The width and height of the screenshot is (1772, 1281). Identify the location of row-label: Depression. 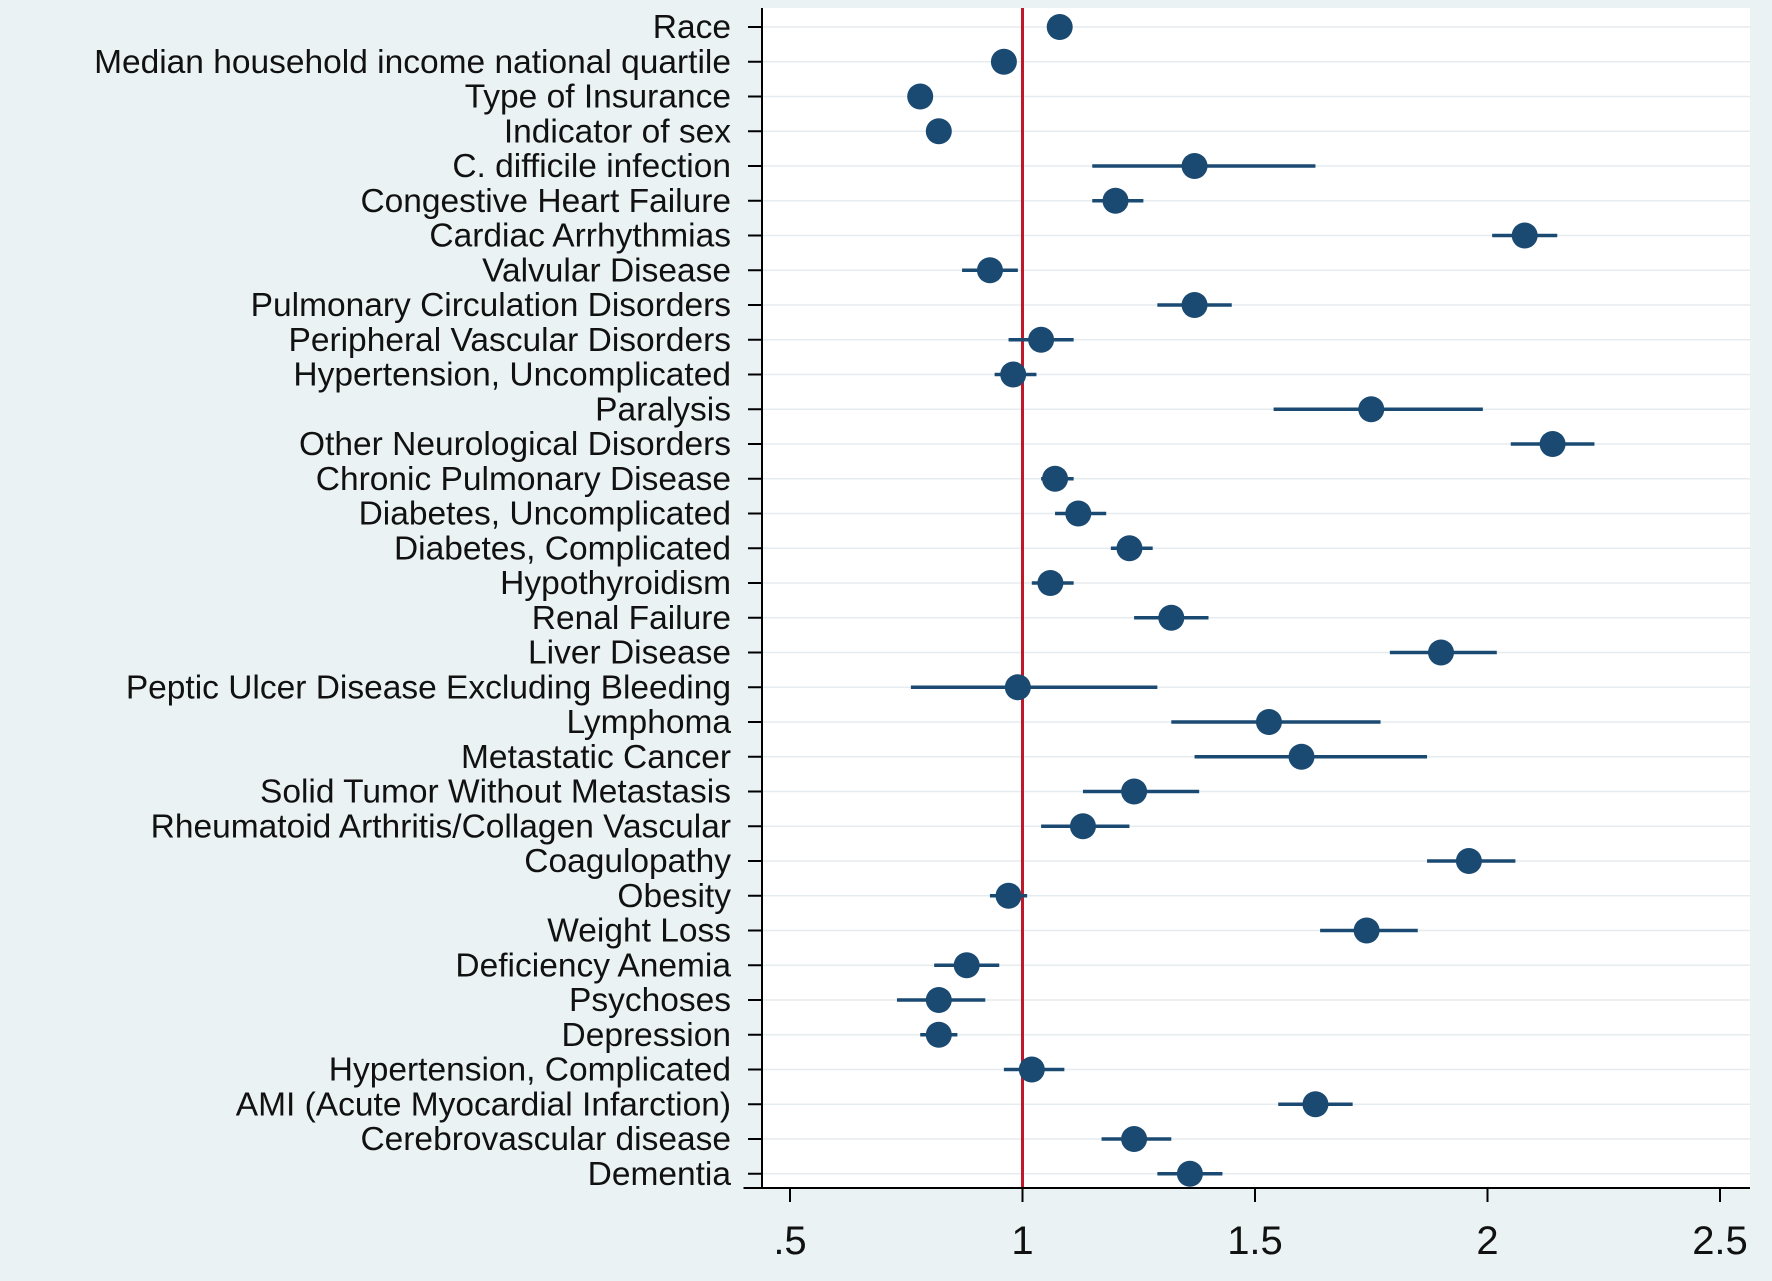
(646, 1035).